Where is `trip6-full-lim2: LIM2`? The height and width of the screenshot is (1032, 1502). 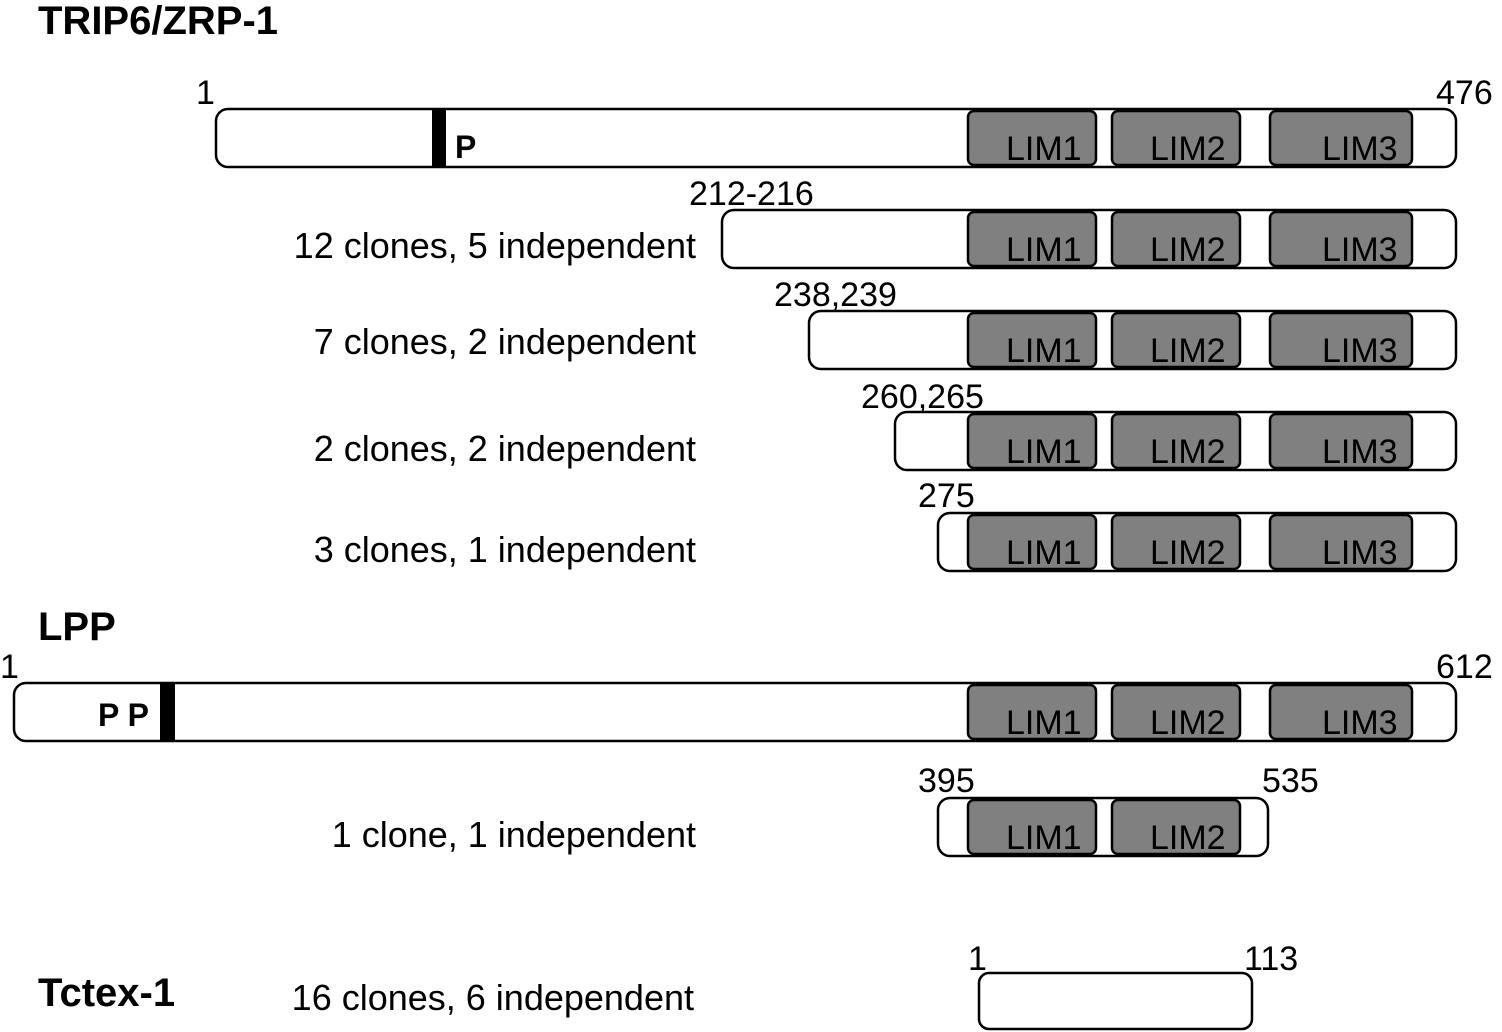 trip6-full-lim2: LIM2 is located at coordinates (1176, 138).